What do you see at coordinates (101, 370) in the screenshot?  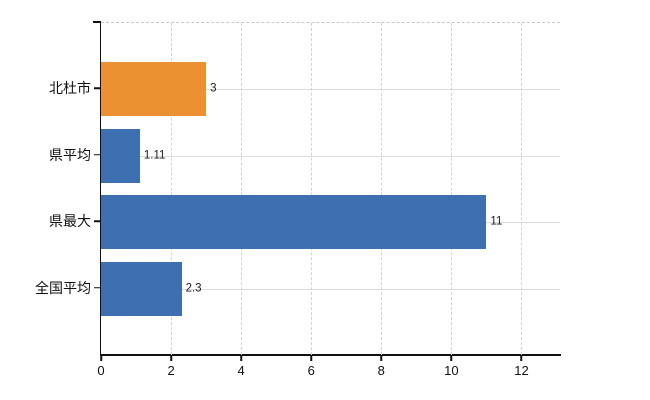 I see `x-axis-tick-label: 0` at bounding box center [101, 370].